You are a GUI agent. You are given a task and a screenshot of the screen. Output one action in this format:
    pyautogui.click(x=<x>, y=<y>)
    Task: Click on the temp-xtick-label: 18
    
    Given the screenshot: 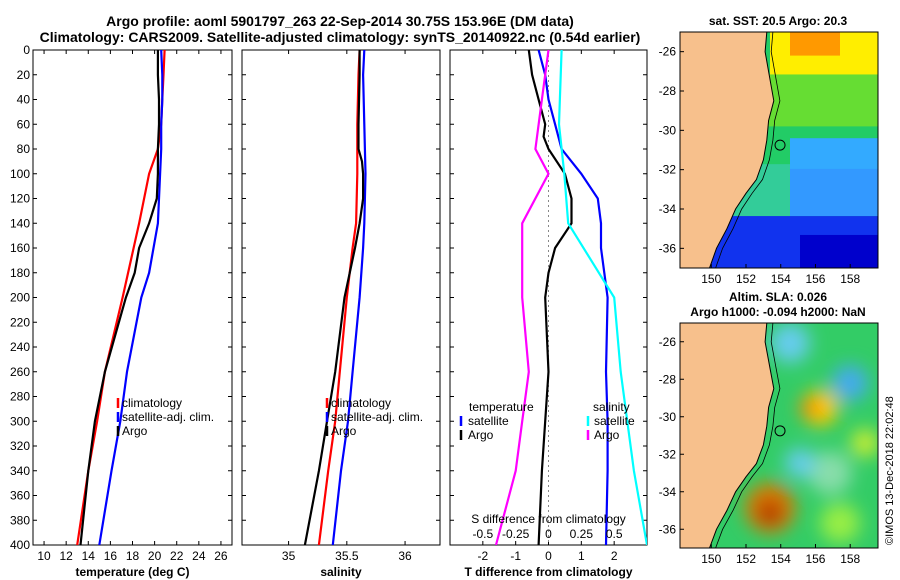 What is the action you would take?
    pyautogui.click(x=133, y=556)
    